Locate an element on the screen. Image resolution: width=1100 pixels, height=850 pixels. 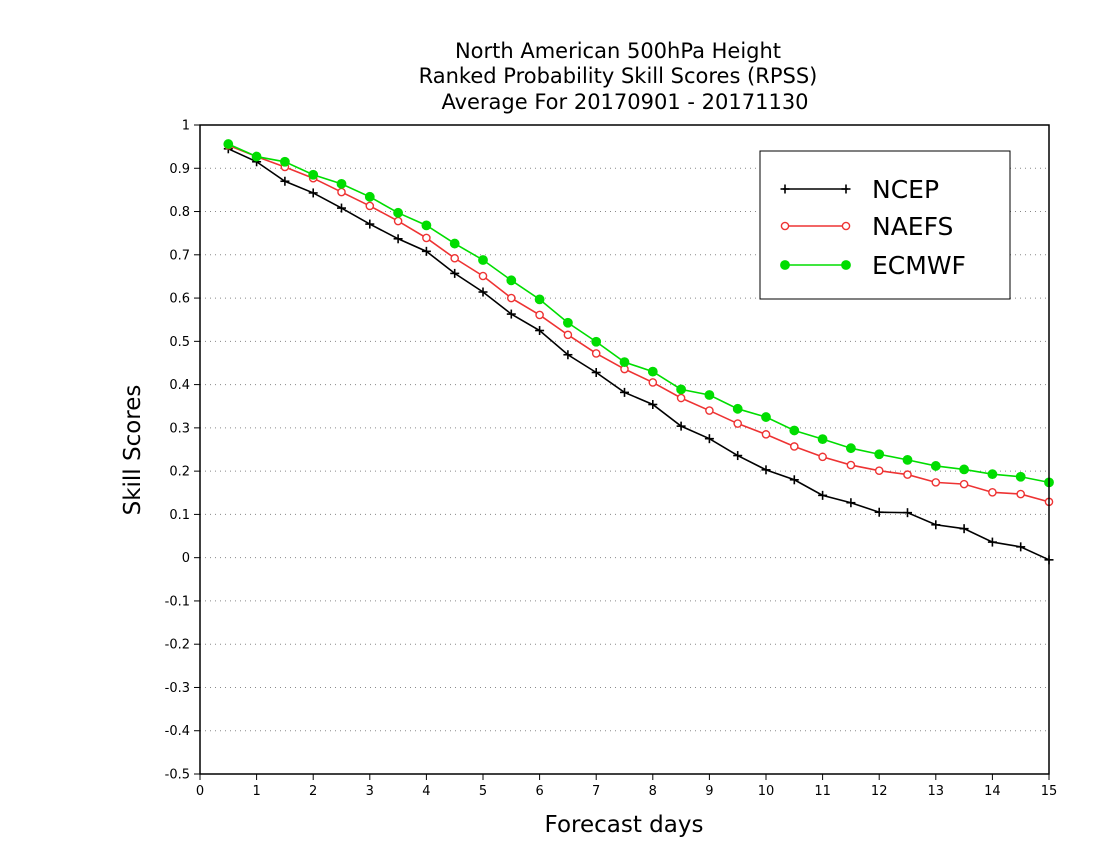
legend-item-ecmwf: ECMWF is located at coordinates (873, 265).